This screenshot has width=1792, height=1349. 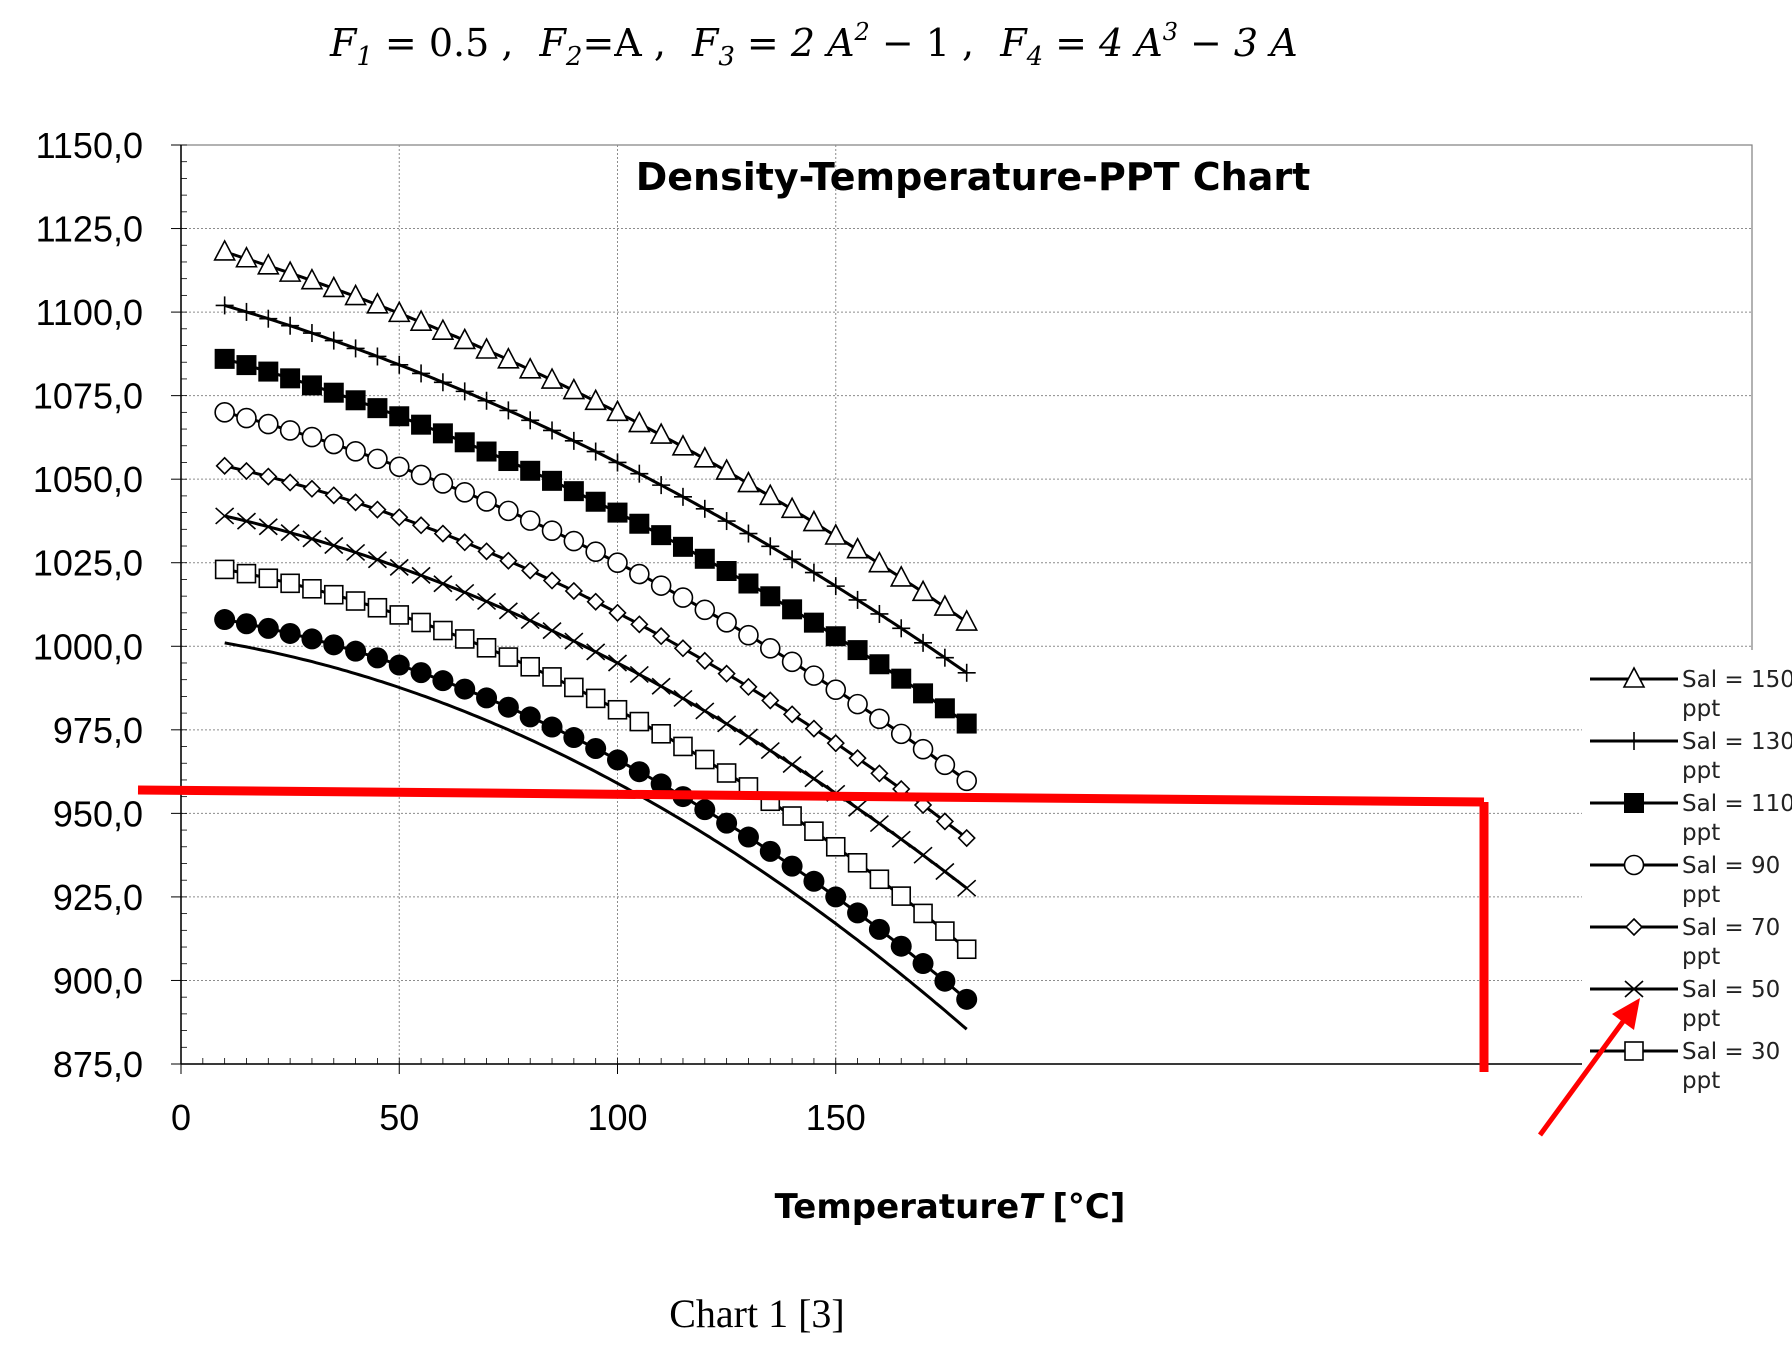 What do you see at coordinates (1634, 741) in the screenshot?
I see `legend-marker` at bounding box center [1634, 741].